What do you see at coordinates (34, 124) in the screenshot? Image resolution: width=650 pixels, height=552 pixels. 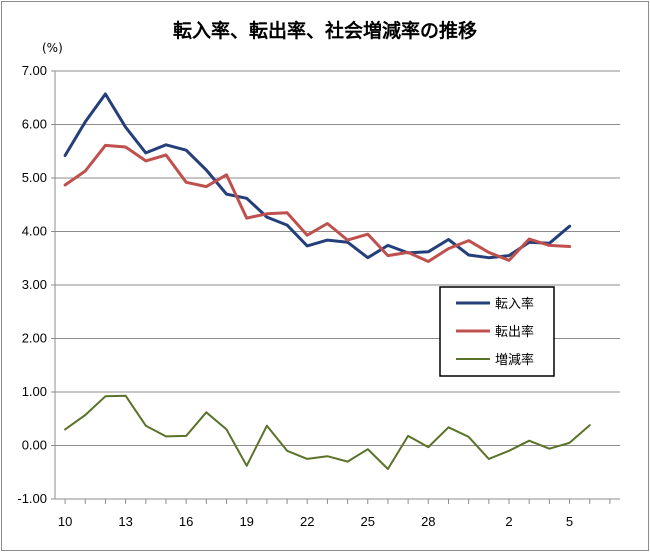 I see `y-tick-label: 6.00` at bounding box center [34, 124].